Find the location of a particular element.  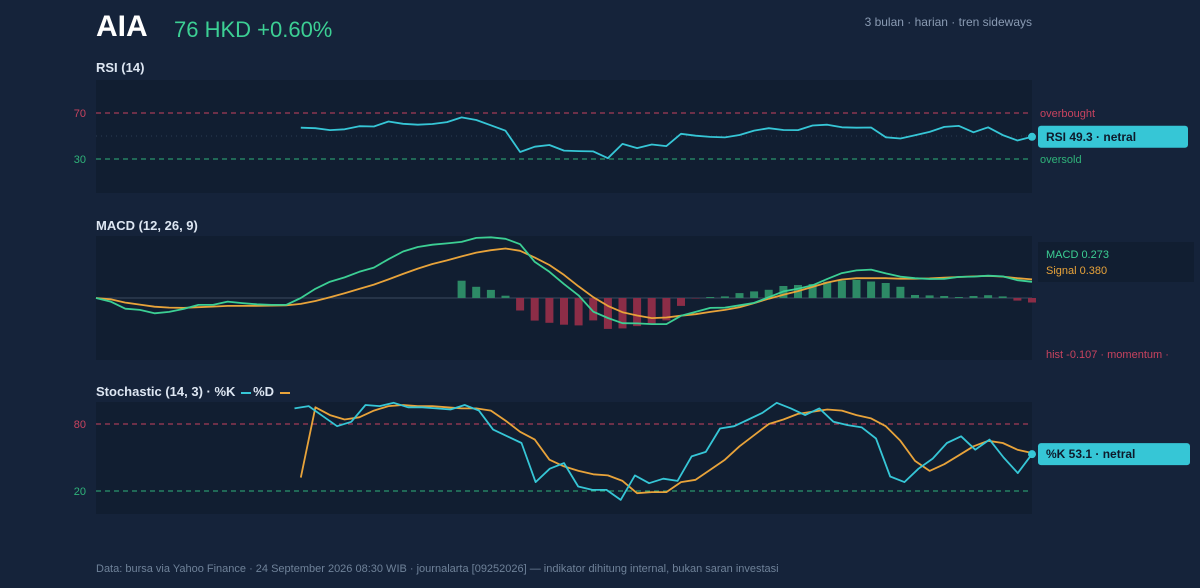

macd-title: MACD (12, 26, 9) is located at coordinates (147, 225).